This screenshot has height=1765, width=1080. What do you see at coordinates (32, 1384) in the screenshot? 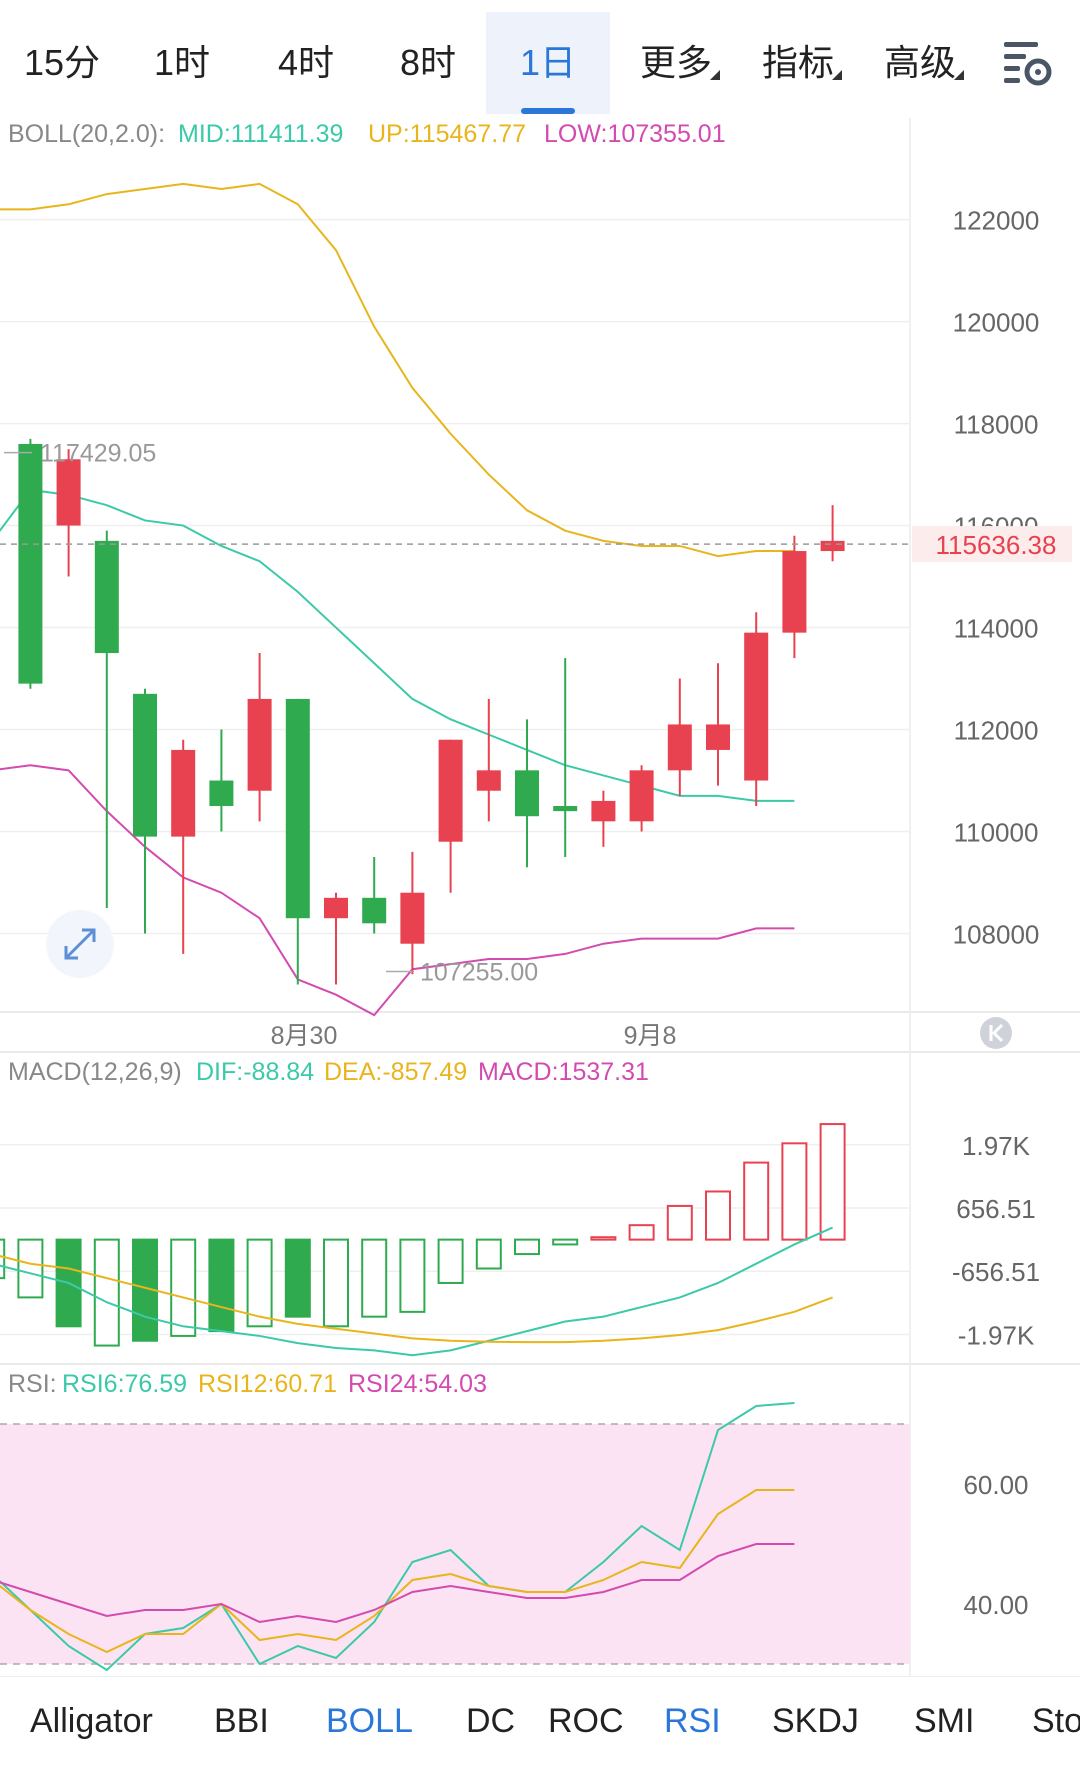
I see `rsi-legend-text: RSI:` at bounding box center [32, 1384].